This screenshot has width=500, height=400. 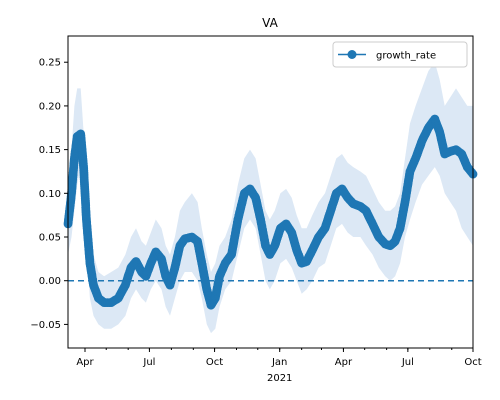 I want to click on y-tick-label: 0.10, so click(x=50, y=194).